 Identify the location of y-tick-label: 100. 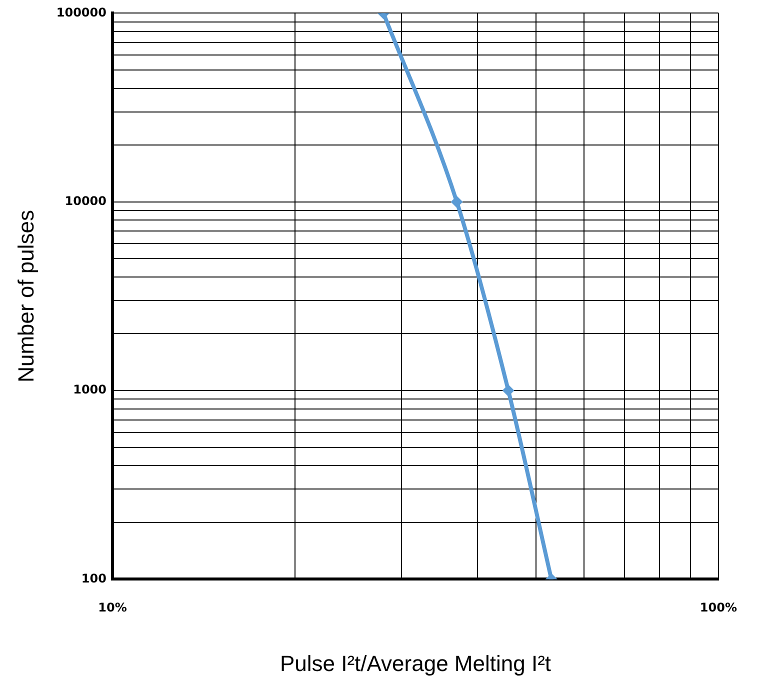
(93, 578).